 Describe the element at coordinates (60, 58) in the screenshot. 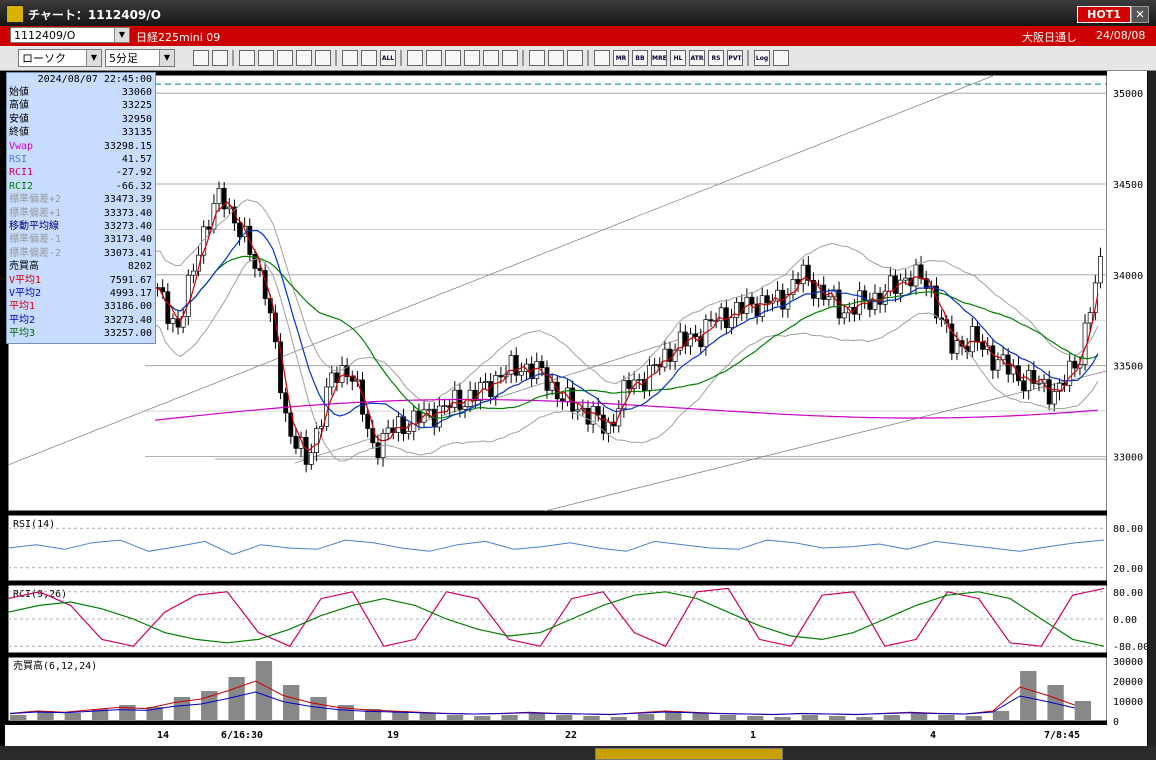

I see `chart-type-select: ローソク ▼` at that location.